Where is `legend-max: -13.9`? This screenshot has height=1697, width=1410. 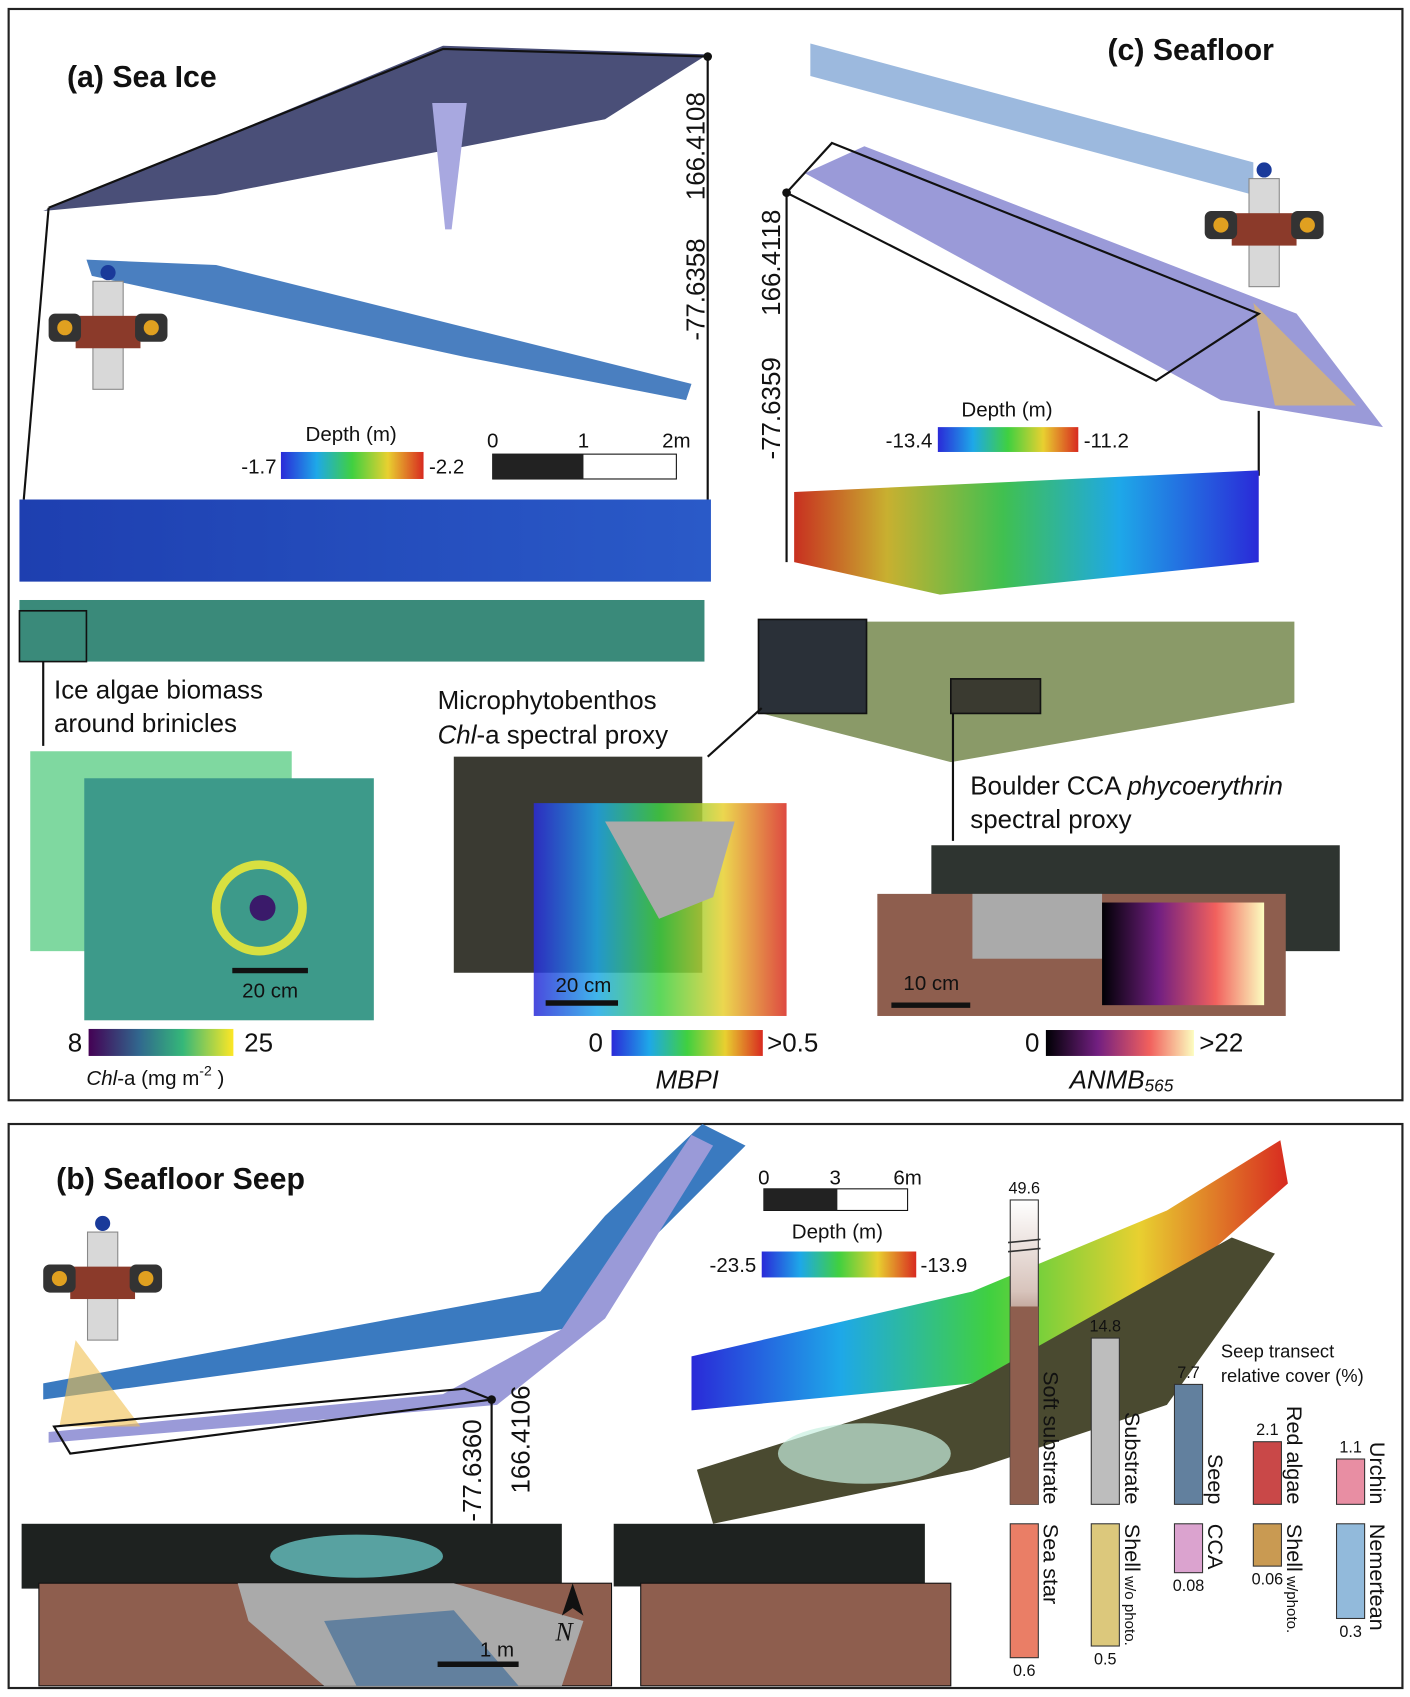 legend-max: -13.9 is located at coordinates (944, 1265).